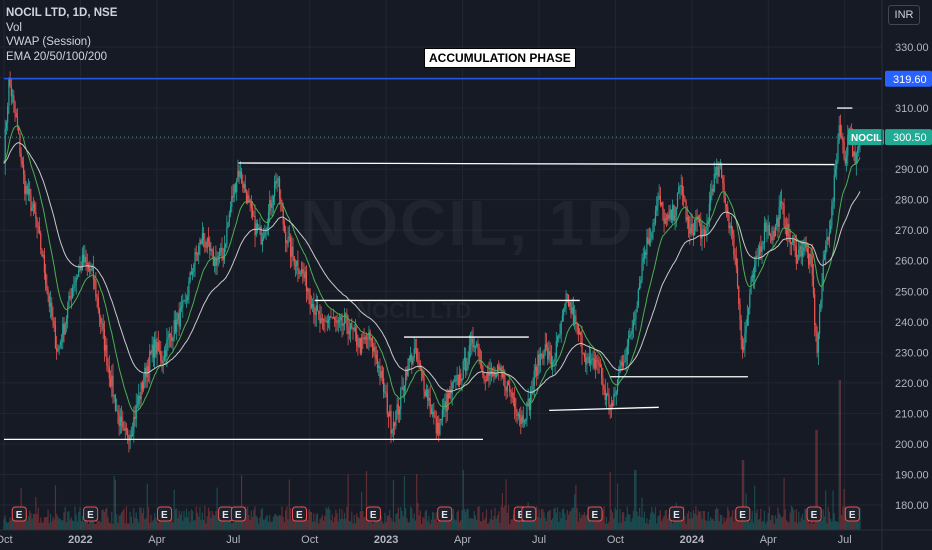 This screenshot has height=550, width=932. What do you see at coordinates (48, 42) in the screenshot?
I see `indicator-vwap: VWAP (Session)` at bounding box center [48, 42].